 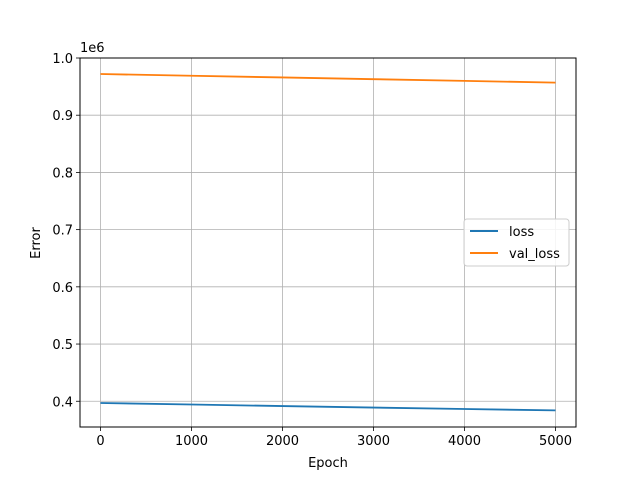 I want to click on y-tick-label: 0.5, so click(x=62, y=345).